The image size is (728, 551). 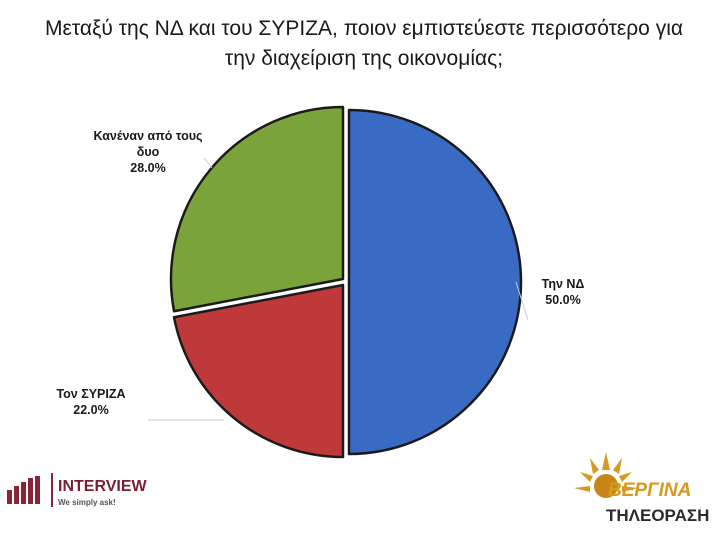 What do you see at coordinates (208, 163) in the screenshot?
I see `leader-line-none` at bounding box center [208, 163].